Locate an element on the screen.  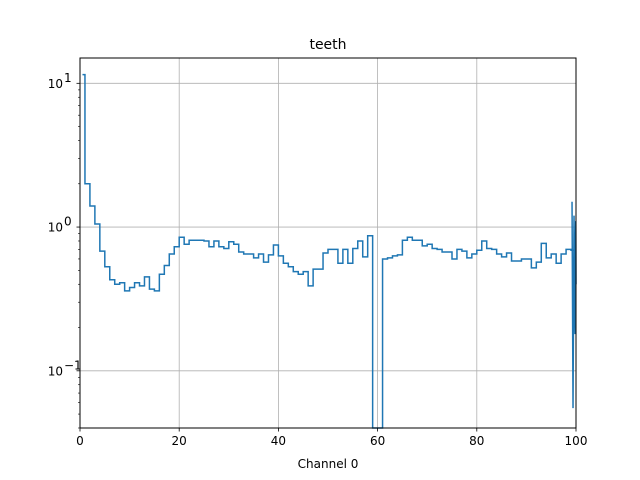
y-tick-exponent-0: −1 is located at coordinates (73, 365).